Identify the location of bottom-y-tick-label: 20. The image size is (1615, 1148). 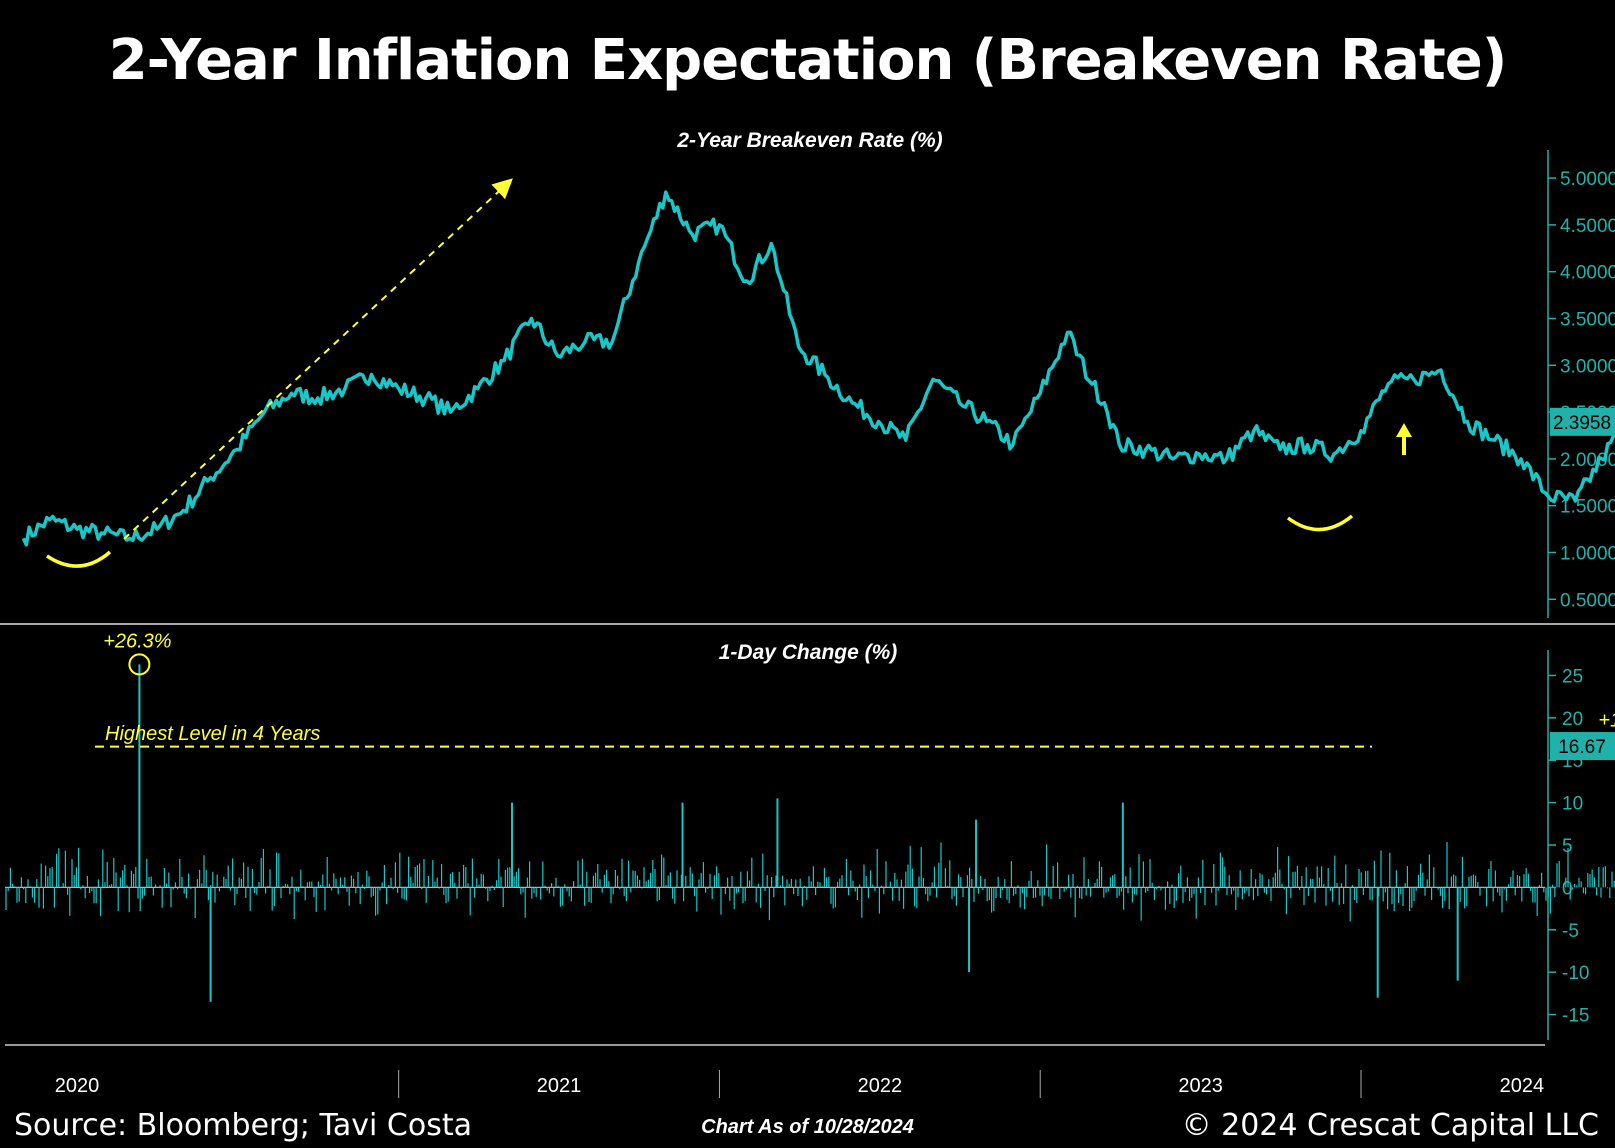
(1572, 719).